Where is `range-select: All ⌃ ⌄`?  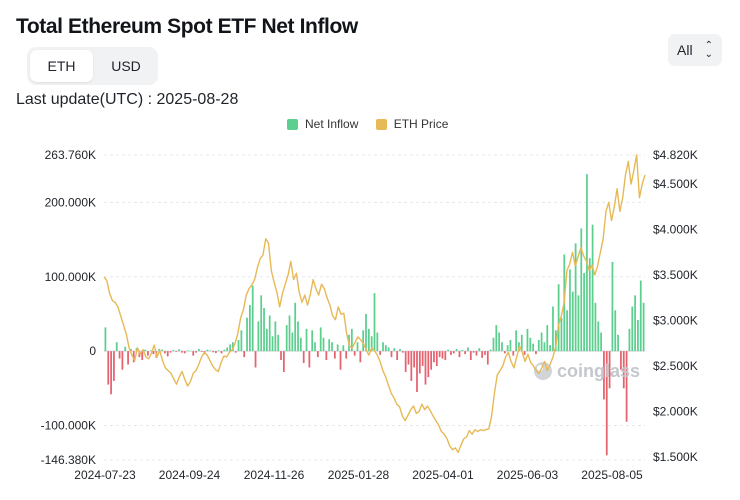
range-select: All ⌃ ⌄ is located at coordinates (695, 50).